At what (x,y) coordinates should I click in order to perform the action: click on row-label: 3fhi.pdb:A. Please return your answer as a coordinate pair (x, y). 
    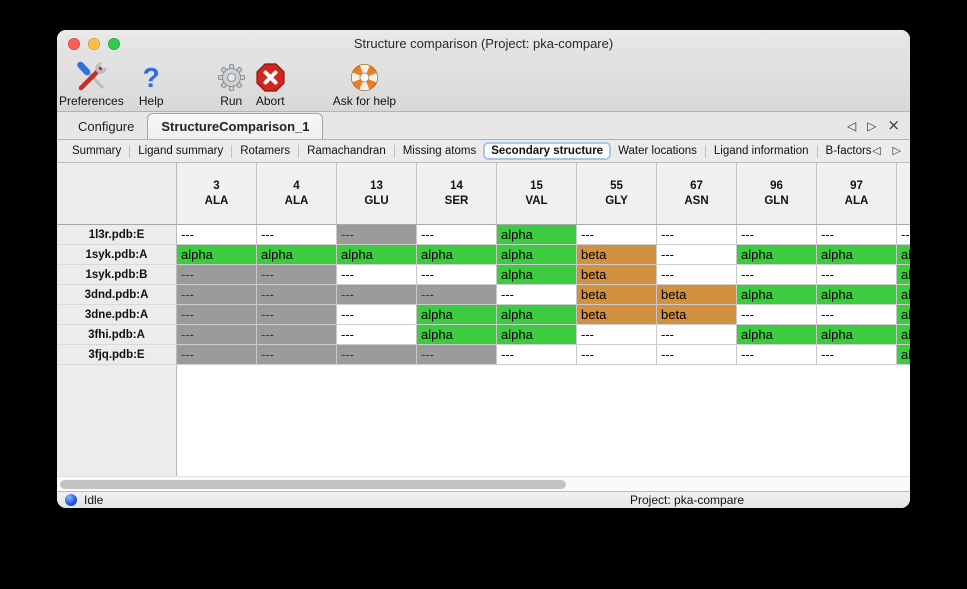
    Looking at the image, I should click on (117, 335).